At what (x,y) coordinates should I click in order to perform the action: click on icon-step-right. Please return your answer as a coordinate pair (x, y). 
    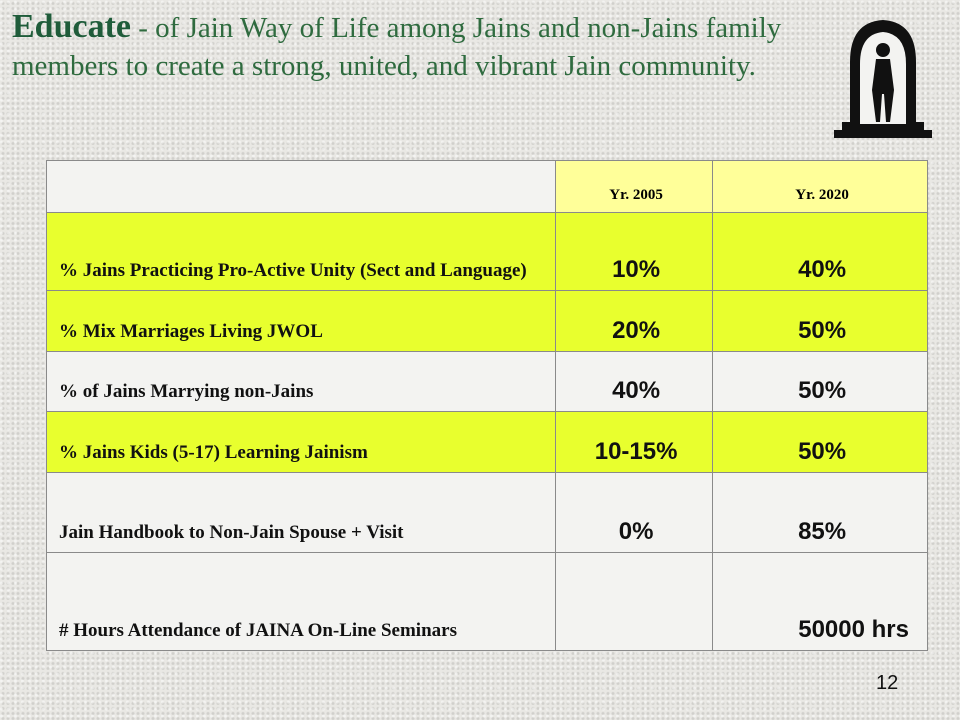
    Looking at the image, I should click on (919, 127).